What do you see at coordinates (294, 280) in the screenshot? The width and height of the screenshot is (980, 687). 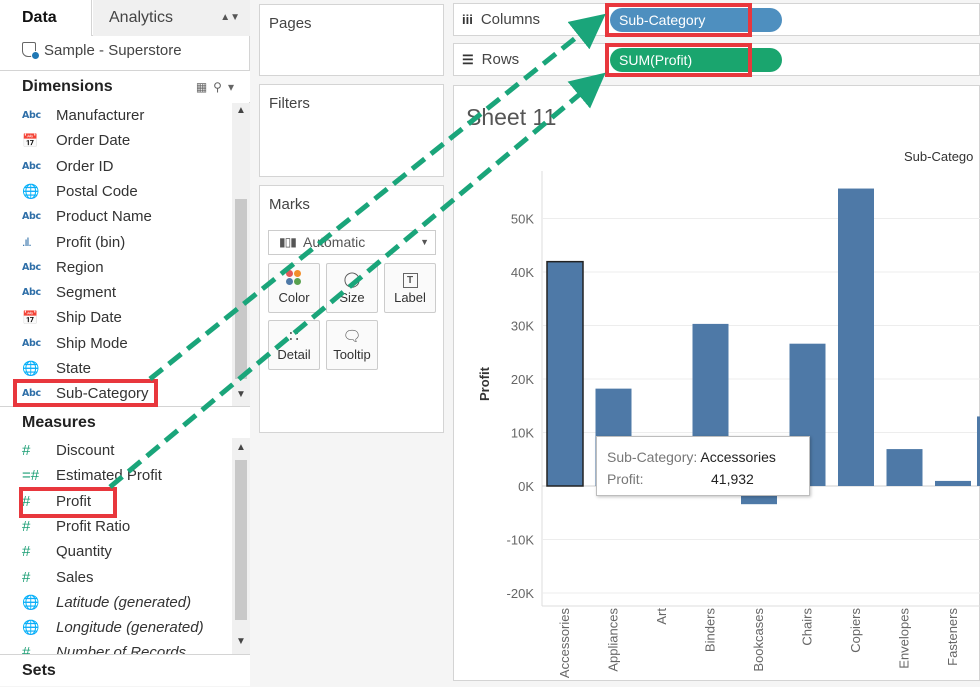 I see `color-icon` at bounding box center [294, 280].